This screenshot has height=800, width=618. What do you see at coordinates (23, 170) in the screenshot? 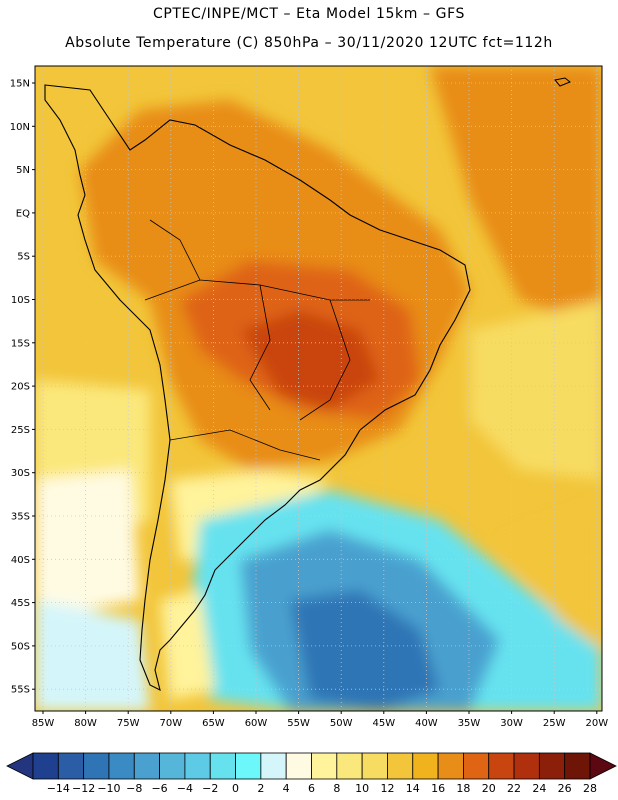
I see `lat-label: 5N` at bounding box center [23, 170].